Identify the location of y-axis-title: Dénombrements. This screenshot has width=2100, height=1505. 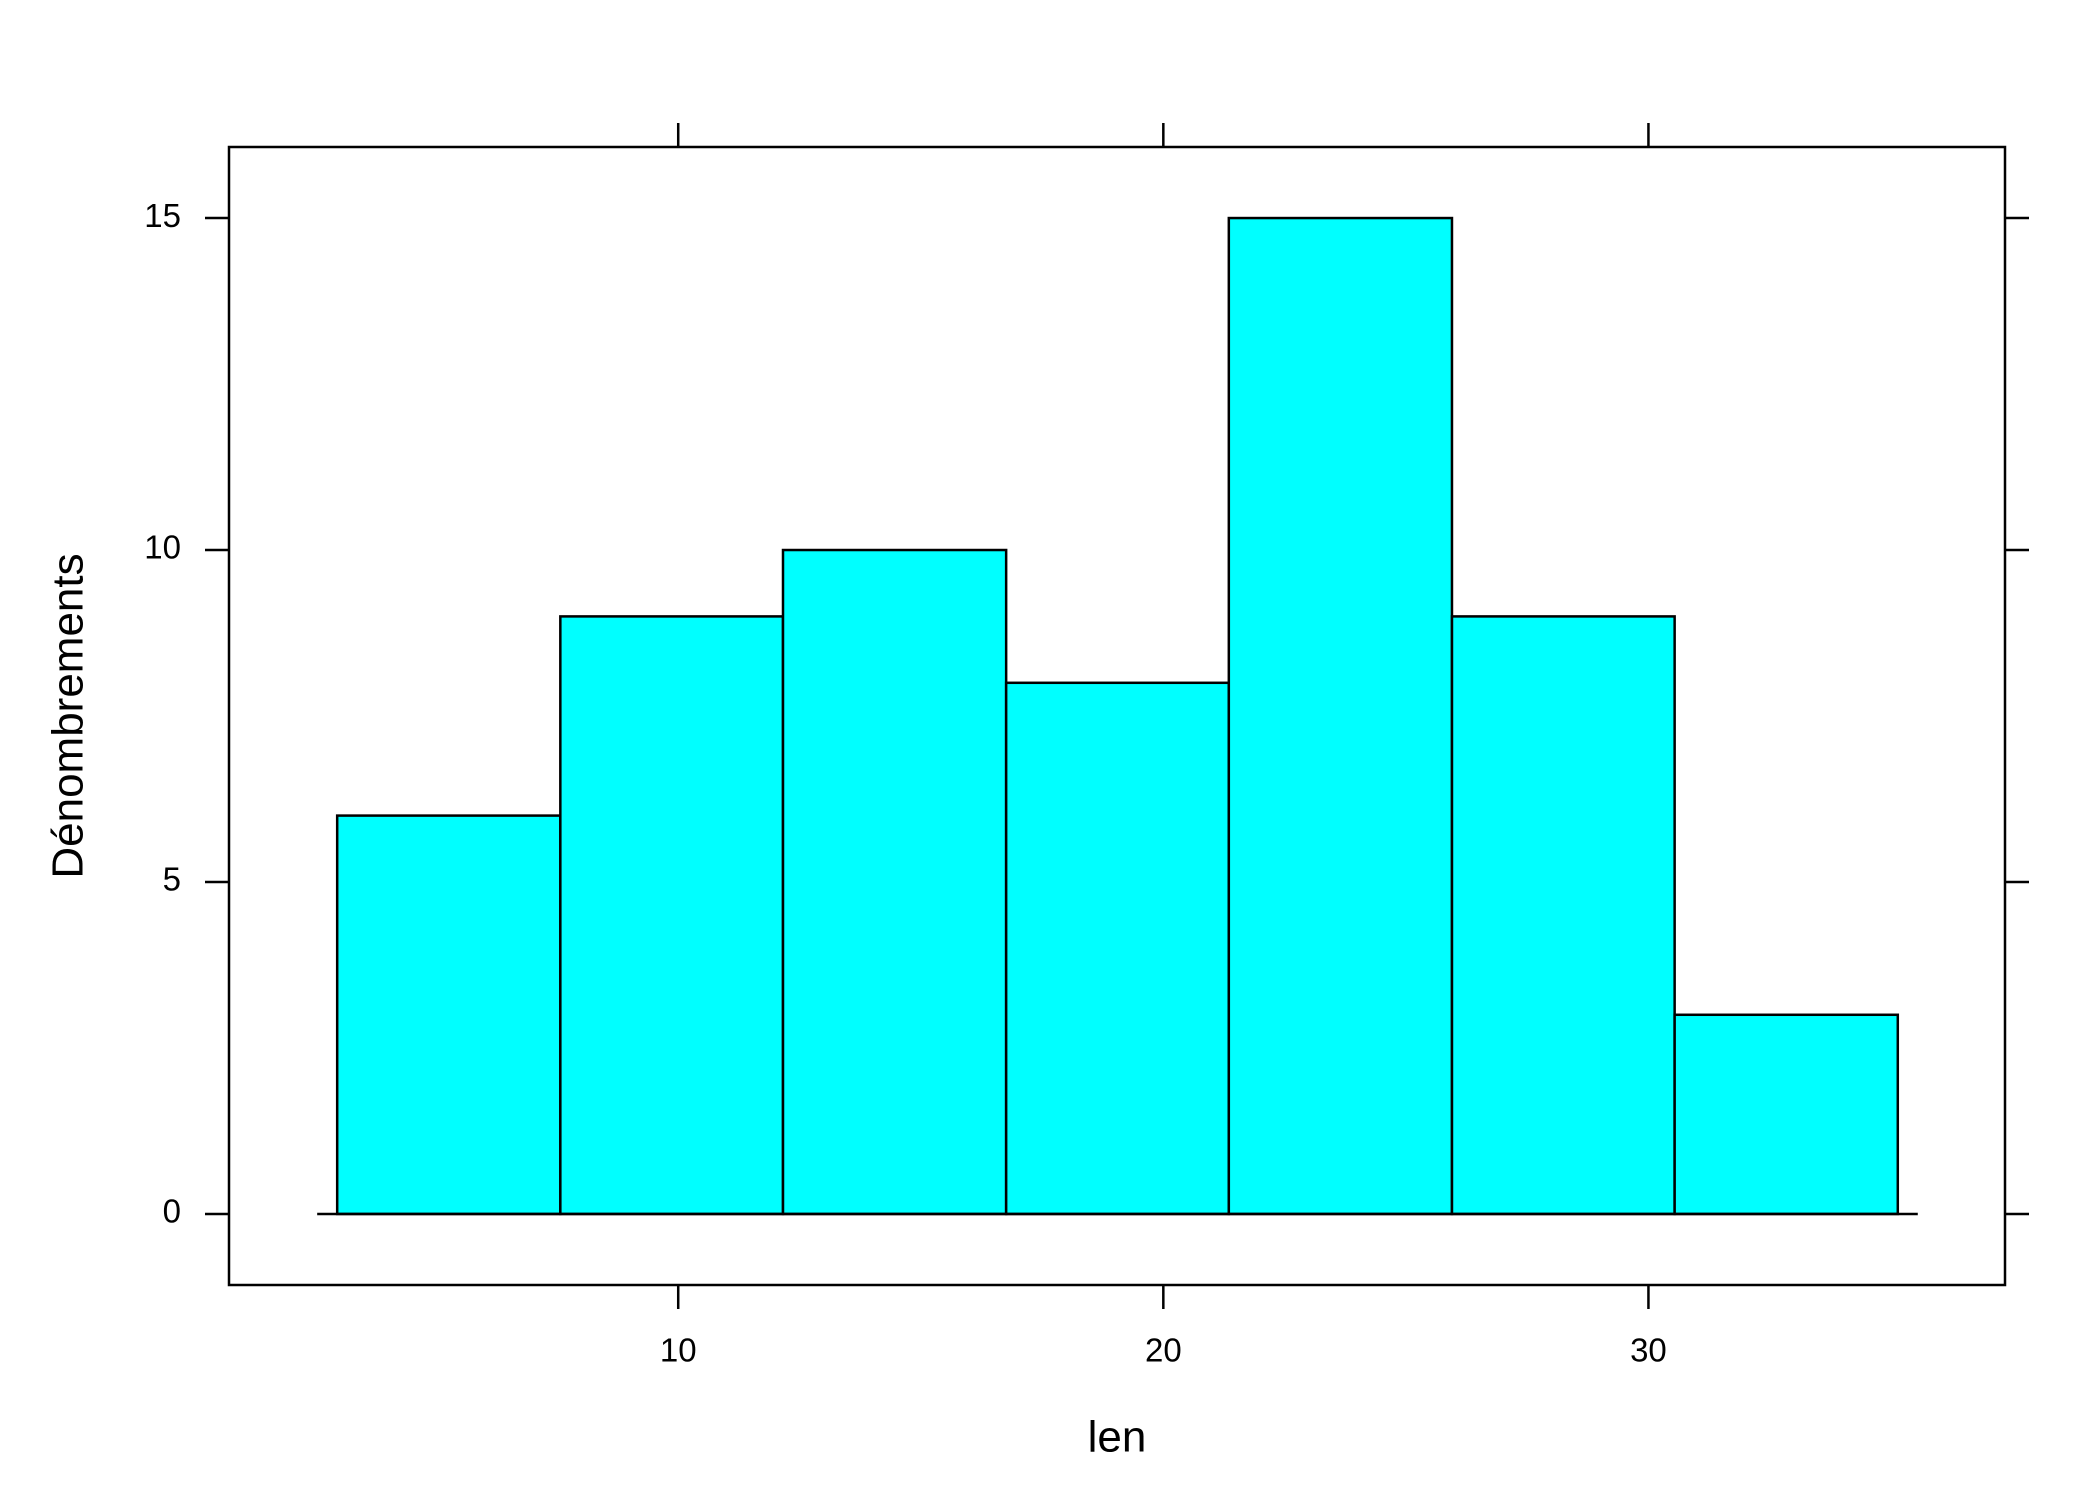
(68, 715).